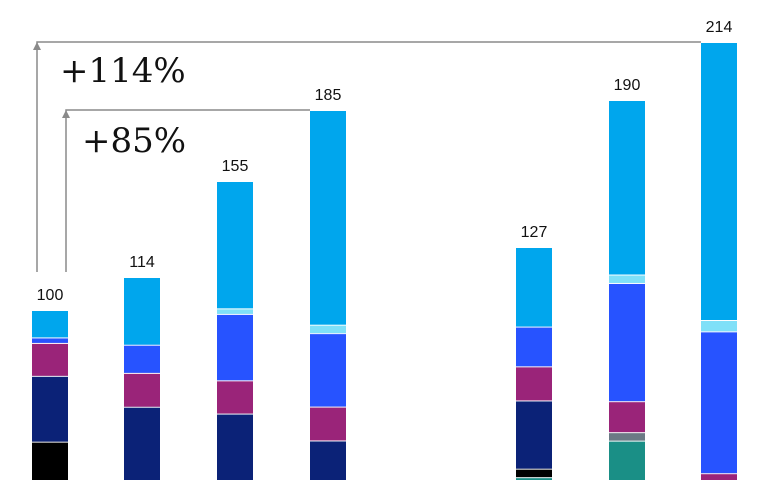 This screenshot has width=767, height=480. Describe the element at coordinates (50, 295) in the screenshot. I see `bar-0-total-label: 100` at that location.